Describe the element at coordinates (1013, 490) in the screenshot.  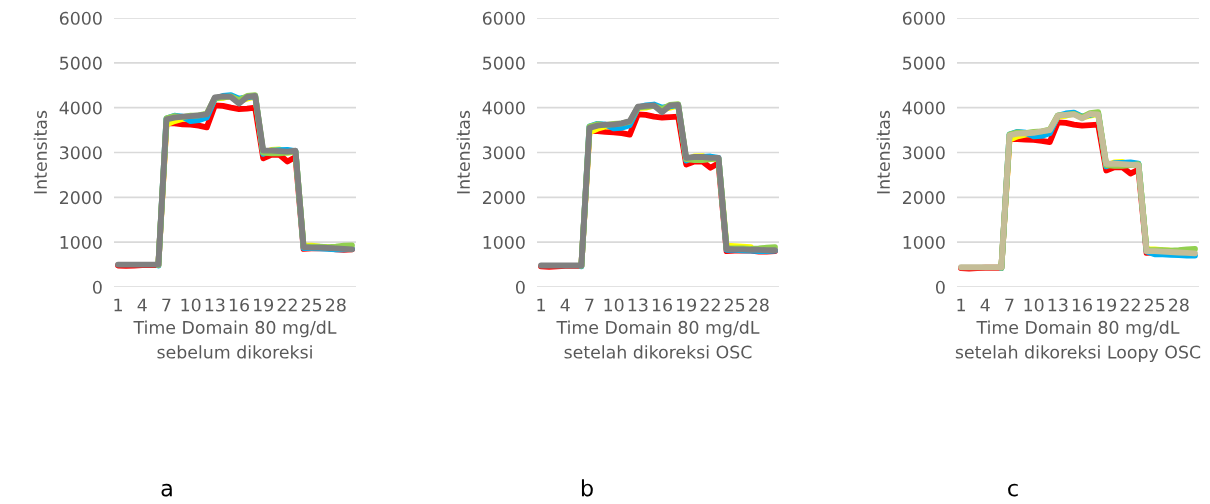
I see `text: c` at that location.